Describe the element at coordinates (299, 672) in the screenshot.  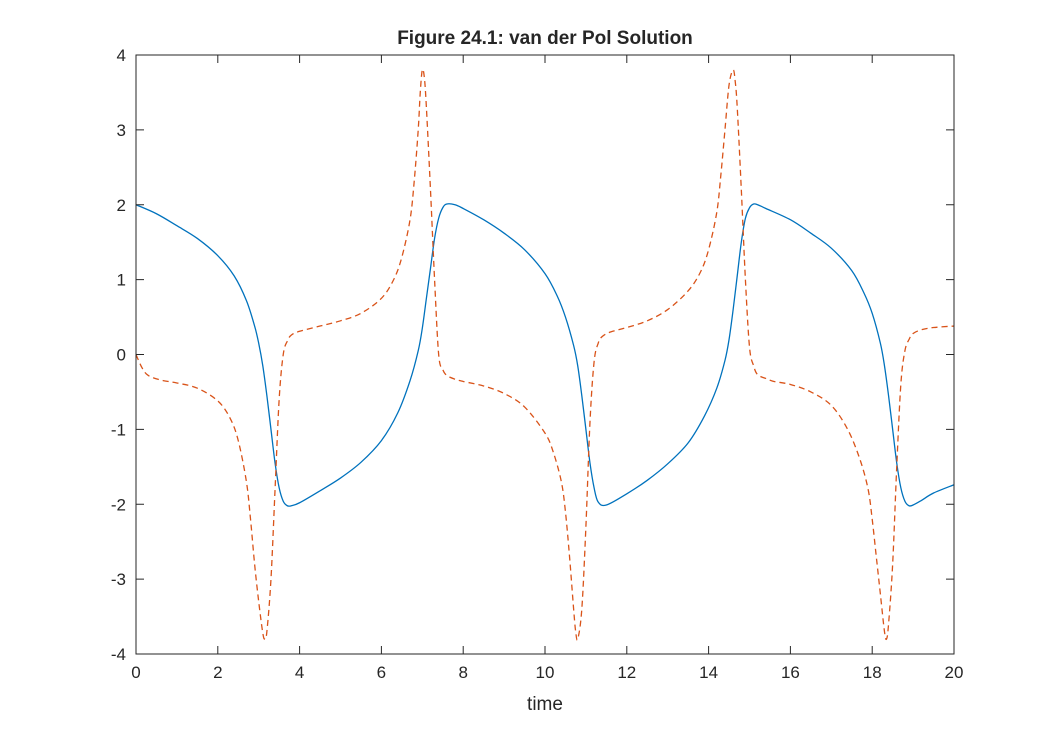
I see `x-tick-label: 4` at that location.